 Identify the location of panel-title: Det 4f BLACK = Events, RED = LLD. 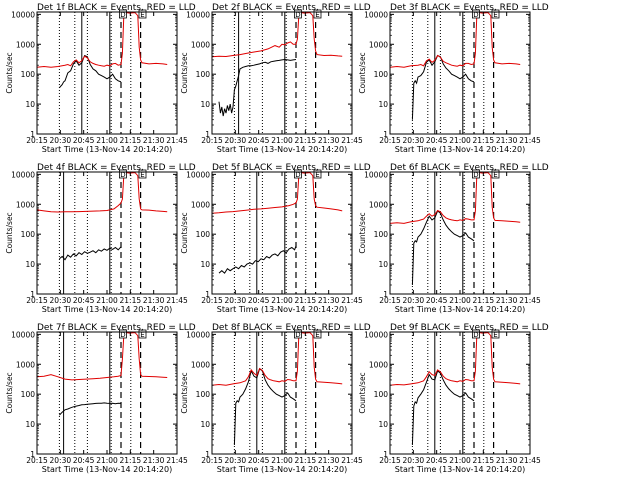
(116, 168).